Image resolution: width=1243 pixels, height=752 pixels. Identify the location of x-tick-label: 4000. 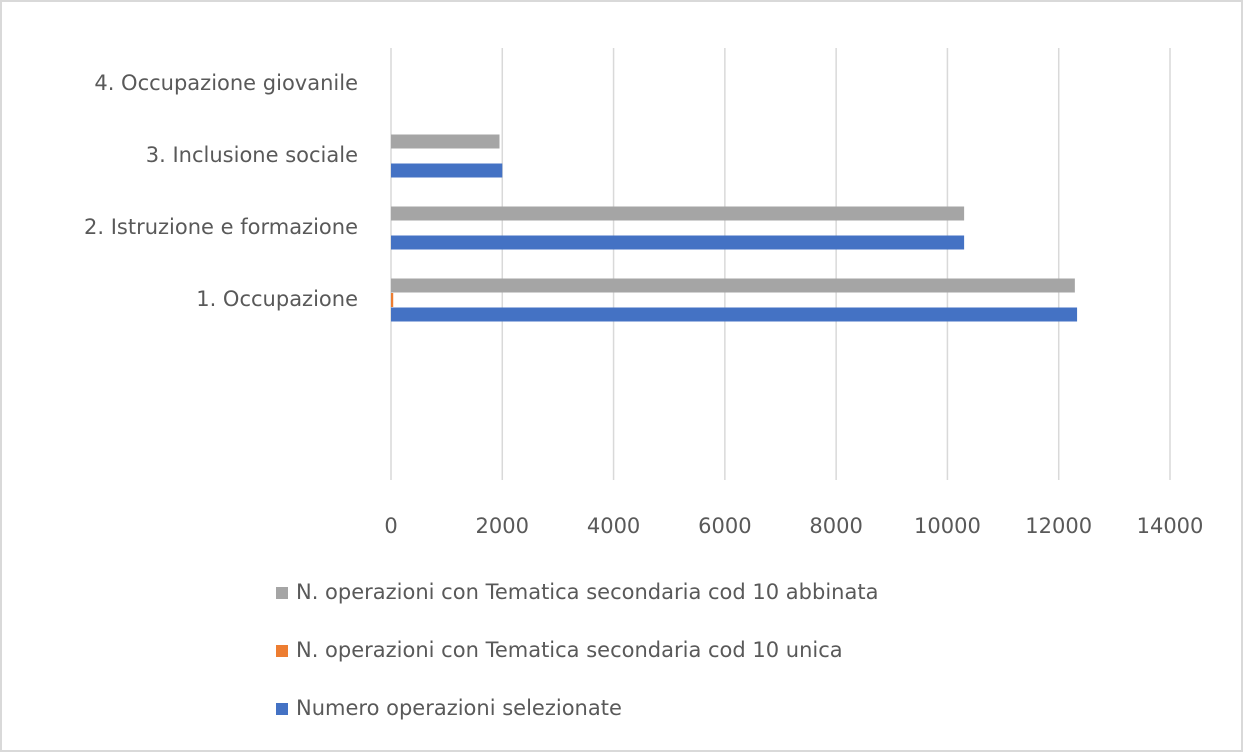
(613, 526).